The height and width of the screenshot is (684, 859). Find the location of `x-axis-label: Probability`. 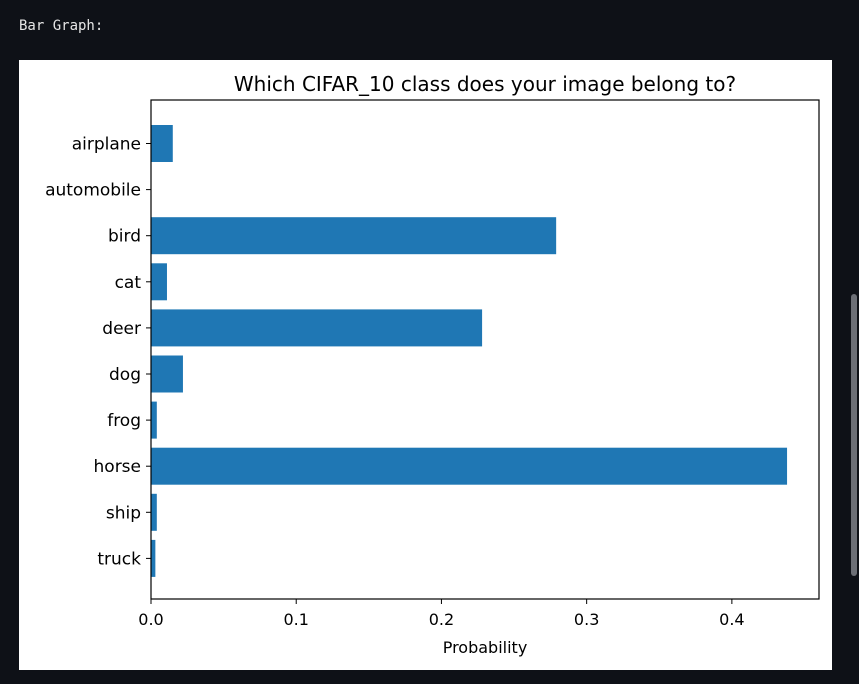

x-axis-label: Probability is located at coordinates (485, 647).